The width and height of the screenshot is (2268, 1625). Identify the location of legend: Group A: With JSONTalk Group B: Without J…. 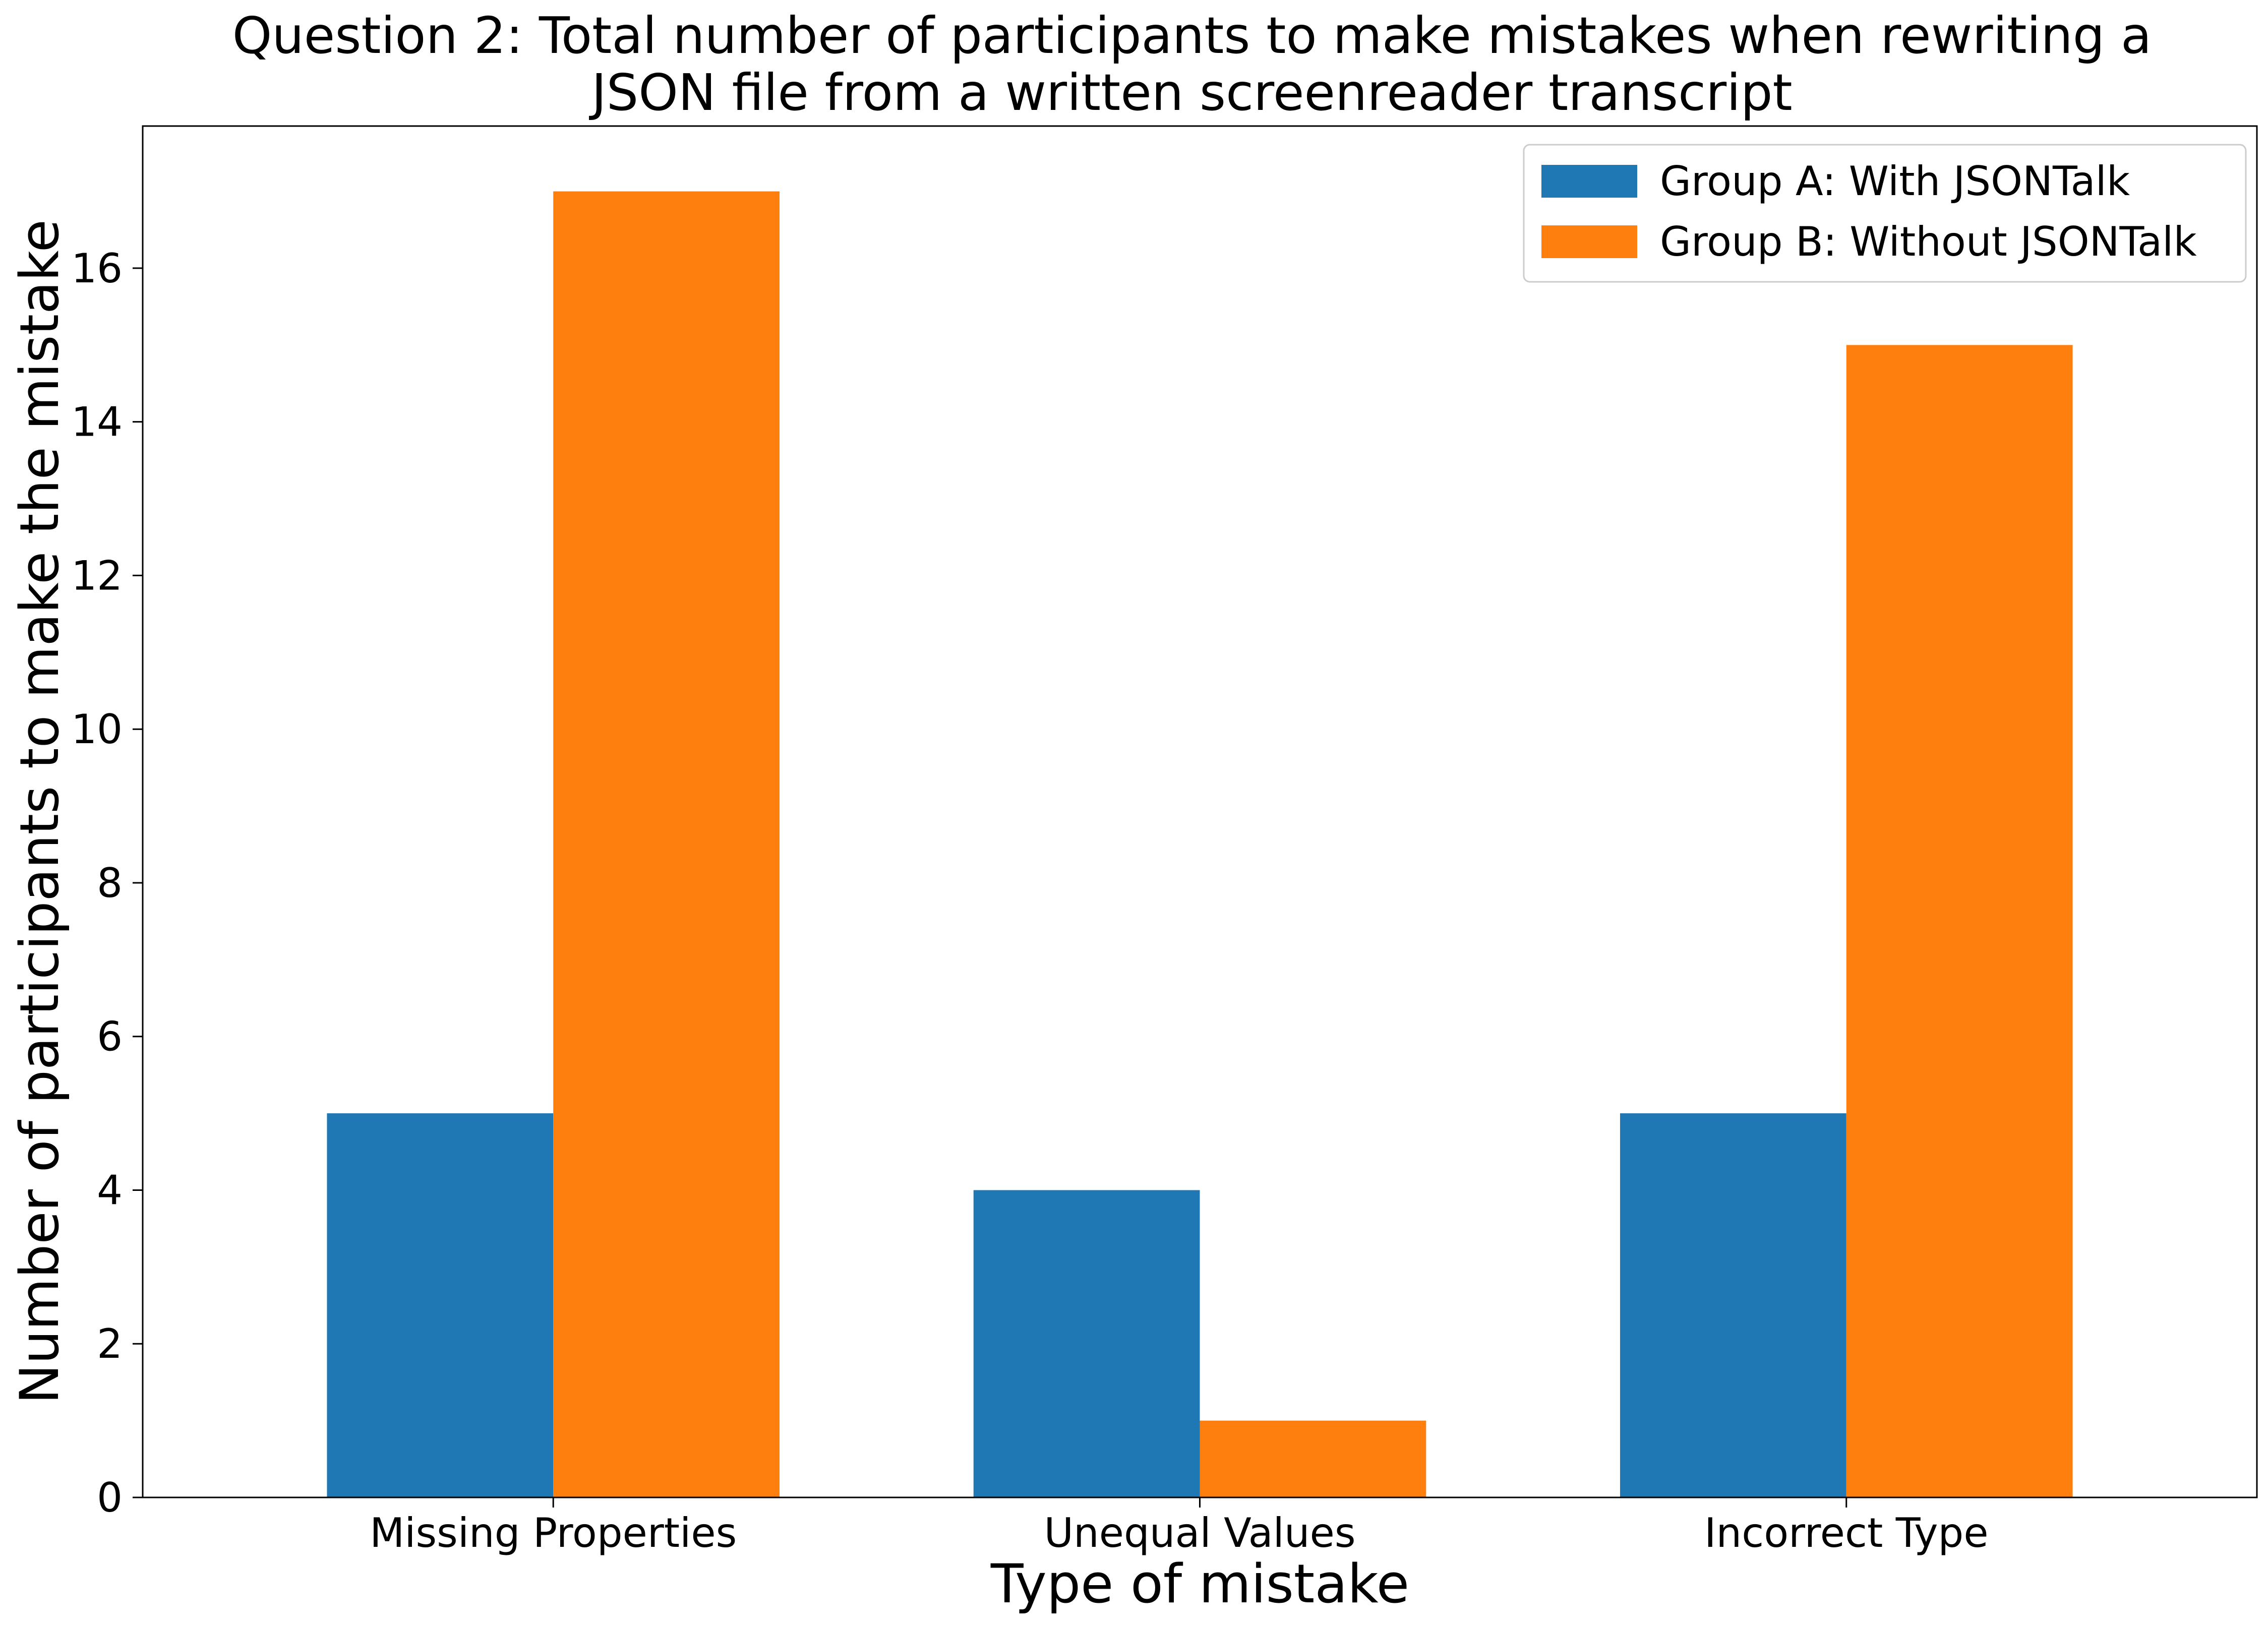
(1885, 213).